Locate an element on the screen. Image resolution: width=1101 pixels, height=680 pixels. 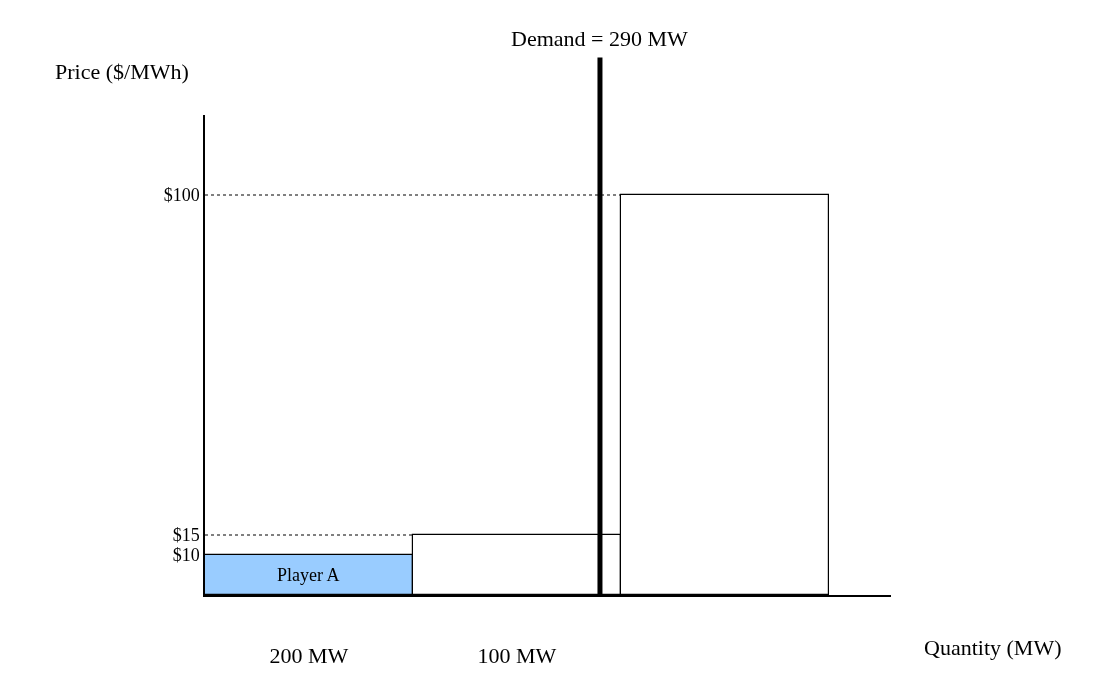
x-axis-title: Quantity (MW) is located at coordinates (993, 647).